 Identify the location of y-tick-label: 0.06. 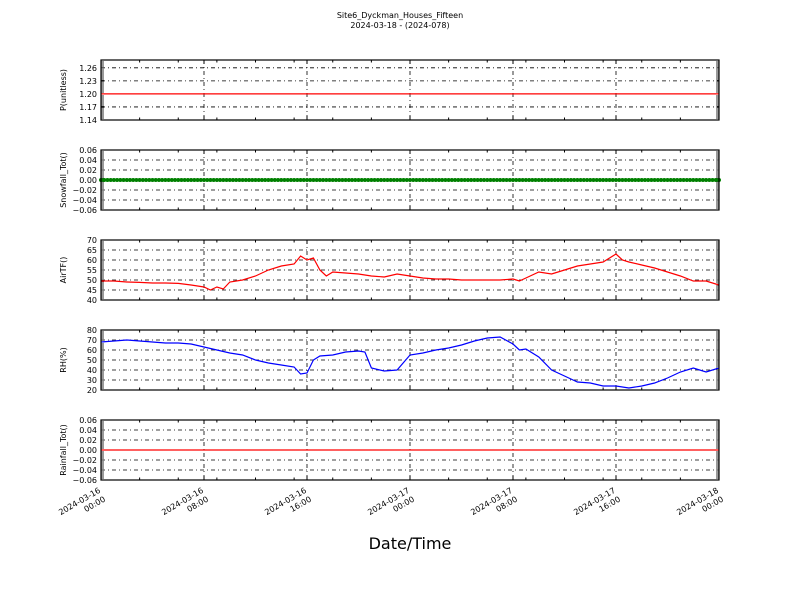
(88, 150).